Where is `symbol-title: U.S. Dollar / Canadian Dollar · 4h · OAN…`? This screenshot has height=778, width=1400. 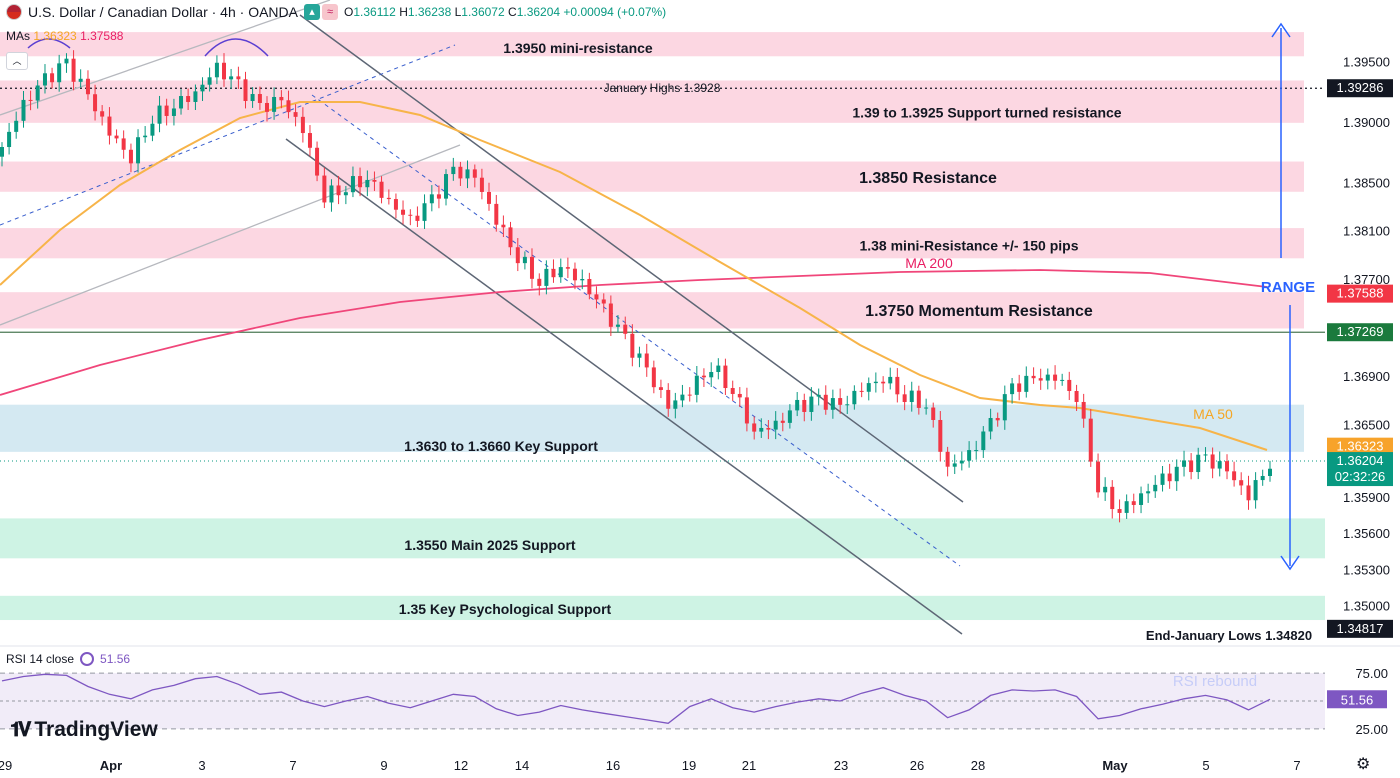
symbol-title: U.S. Dollar / Canadian Dollar · 4h · OAN… is located at coordinates (163, 12).